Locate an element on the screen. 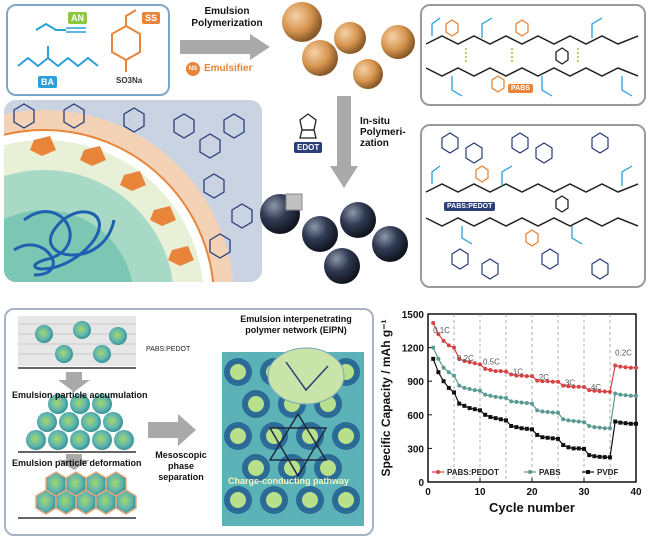 This screenshot has height=543, width=648. rate-label: 0.5C is located at coordinates (491, 361).